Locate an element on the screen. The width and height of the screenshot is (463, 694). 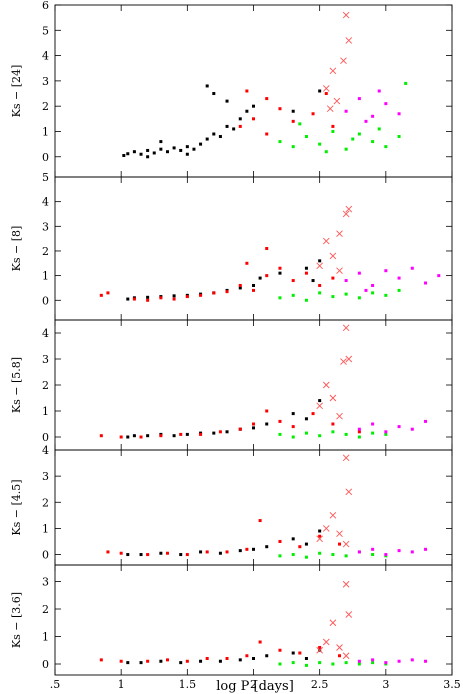
x-tick-label: 3 is located at coordinates (385, 684).